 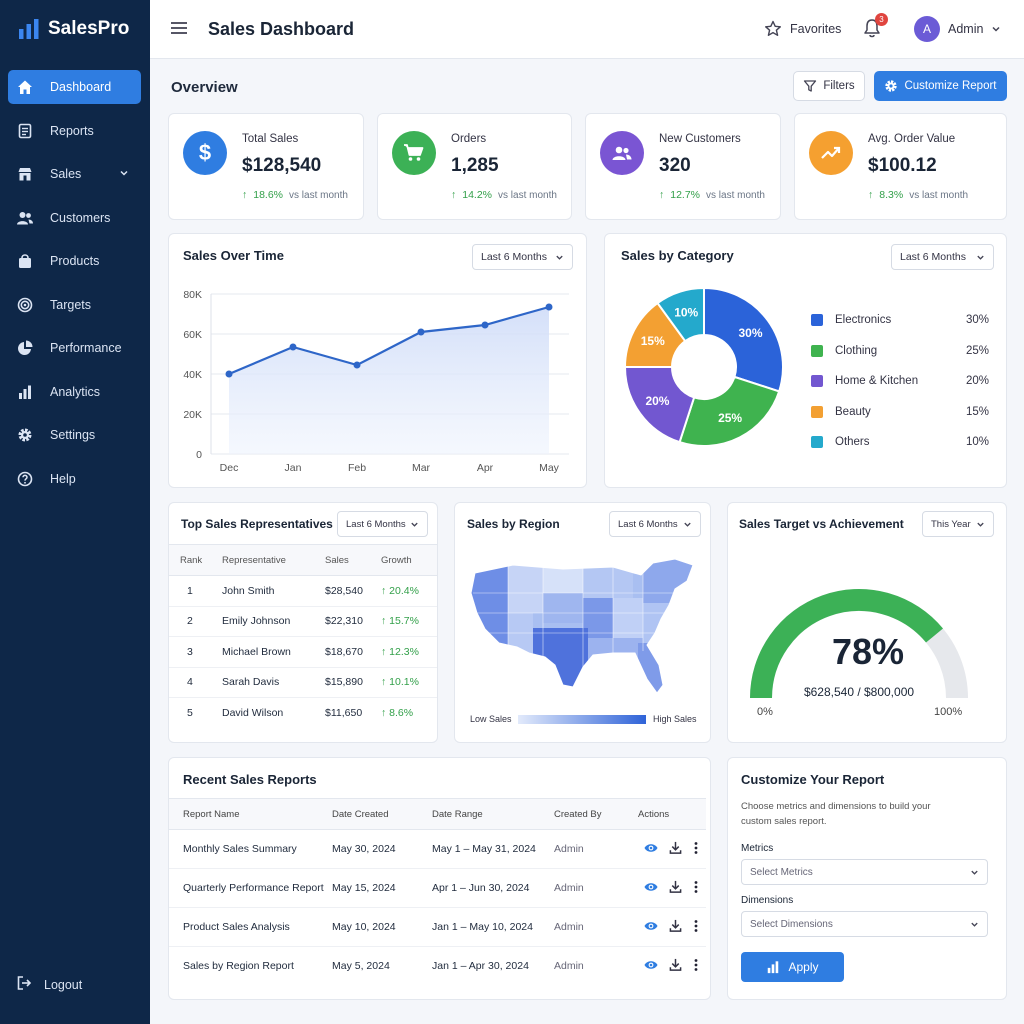 What do you see at coordinates (864, 872) in the screenshot?
I see `metrics-select: Select Metrics` at bounding box center [864, 872].